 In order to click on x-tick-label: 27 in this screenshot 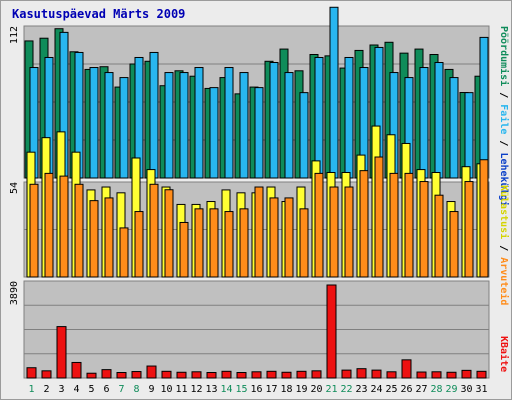, I will do `click(421, 389)`.